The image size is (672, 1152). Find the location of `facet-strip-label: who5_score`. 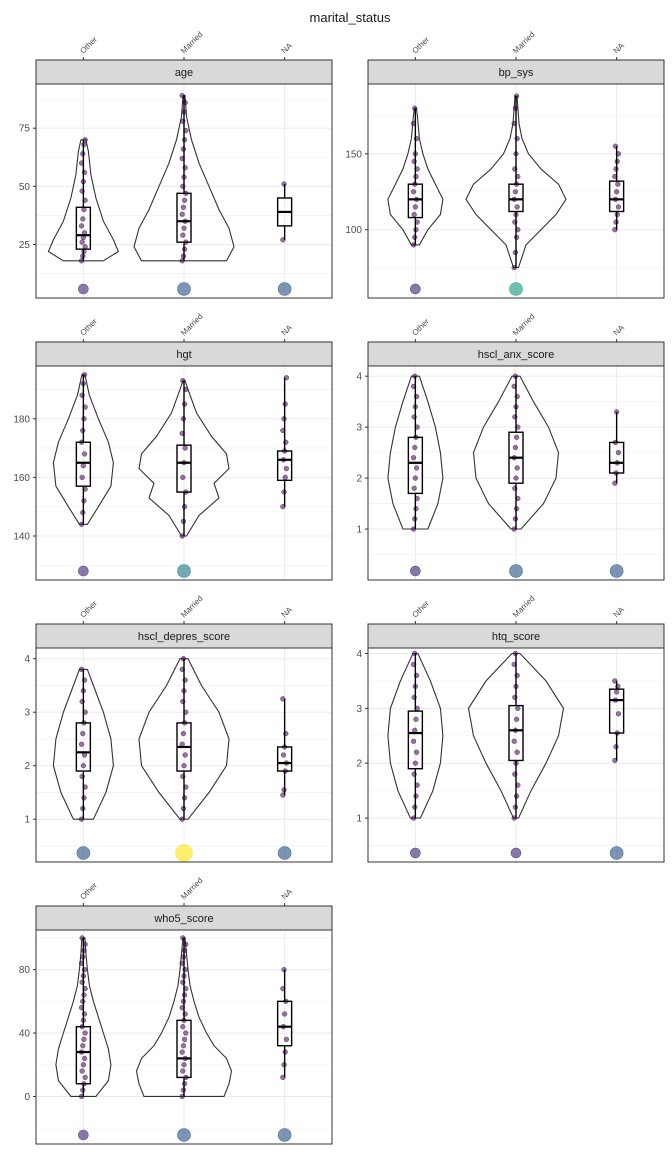

facet-strip-label: who5_score is located at coordinates (183, 919).